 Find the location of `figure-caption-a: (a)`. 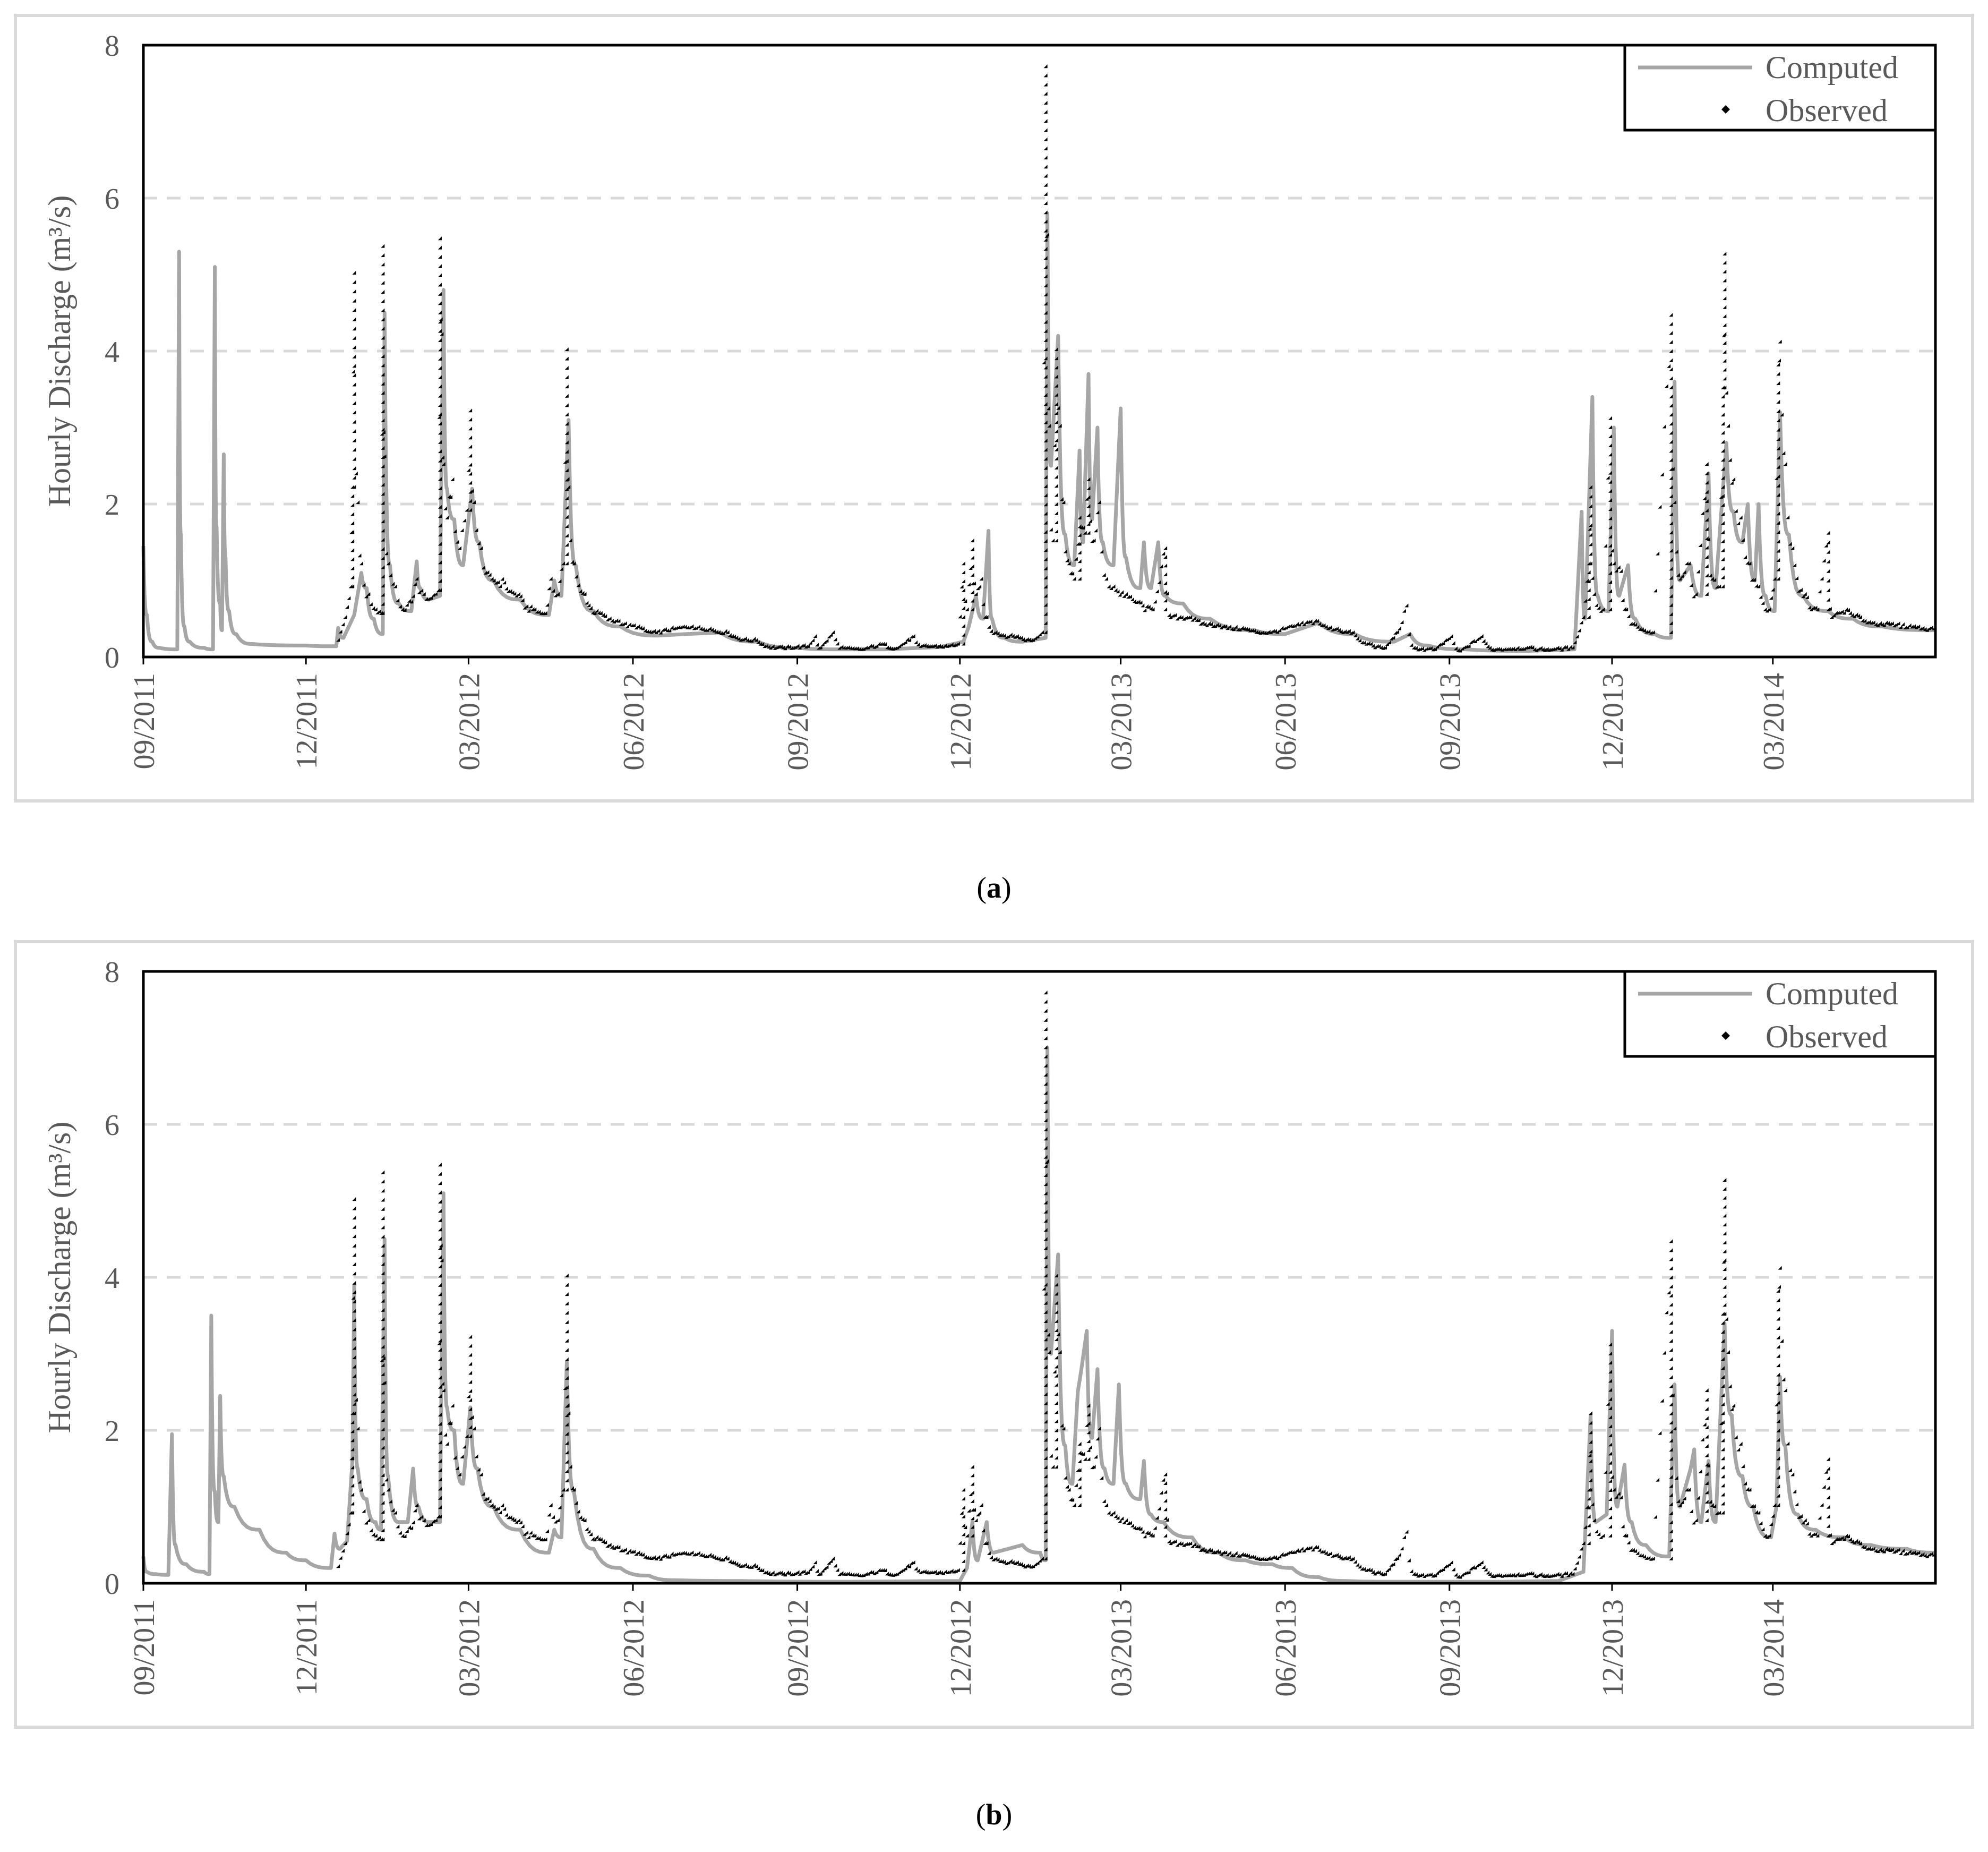

figure-caption-a: (a) is located at coordinates (994, 888).